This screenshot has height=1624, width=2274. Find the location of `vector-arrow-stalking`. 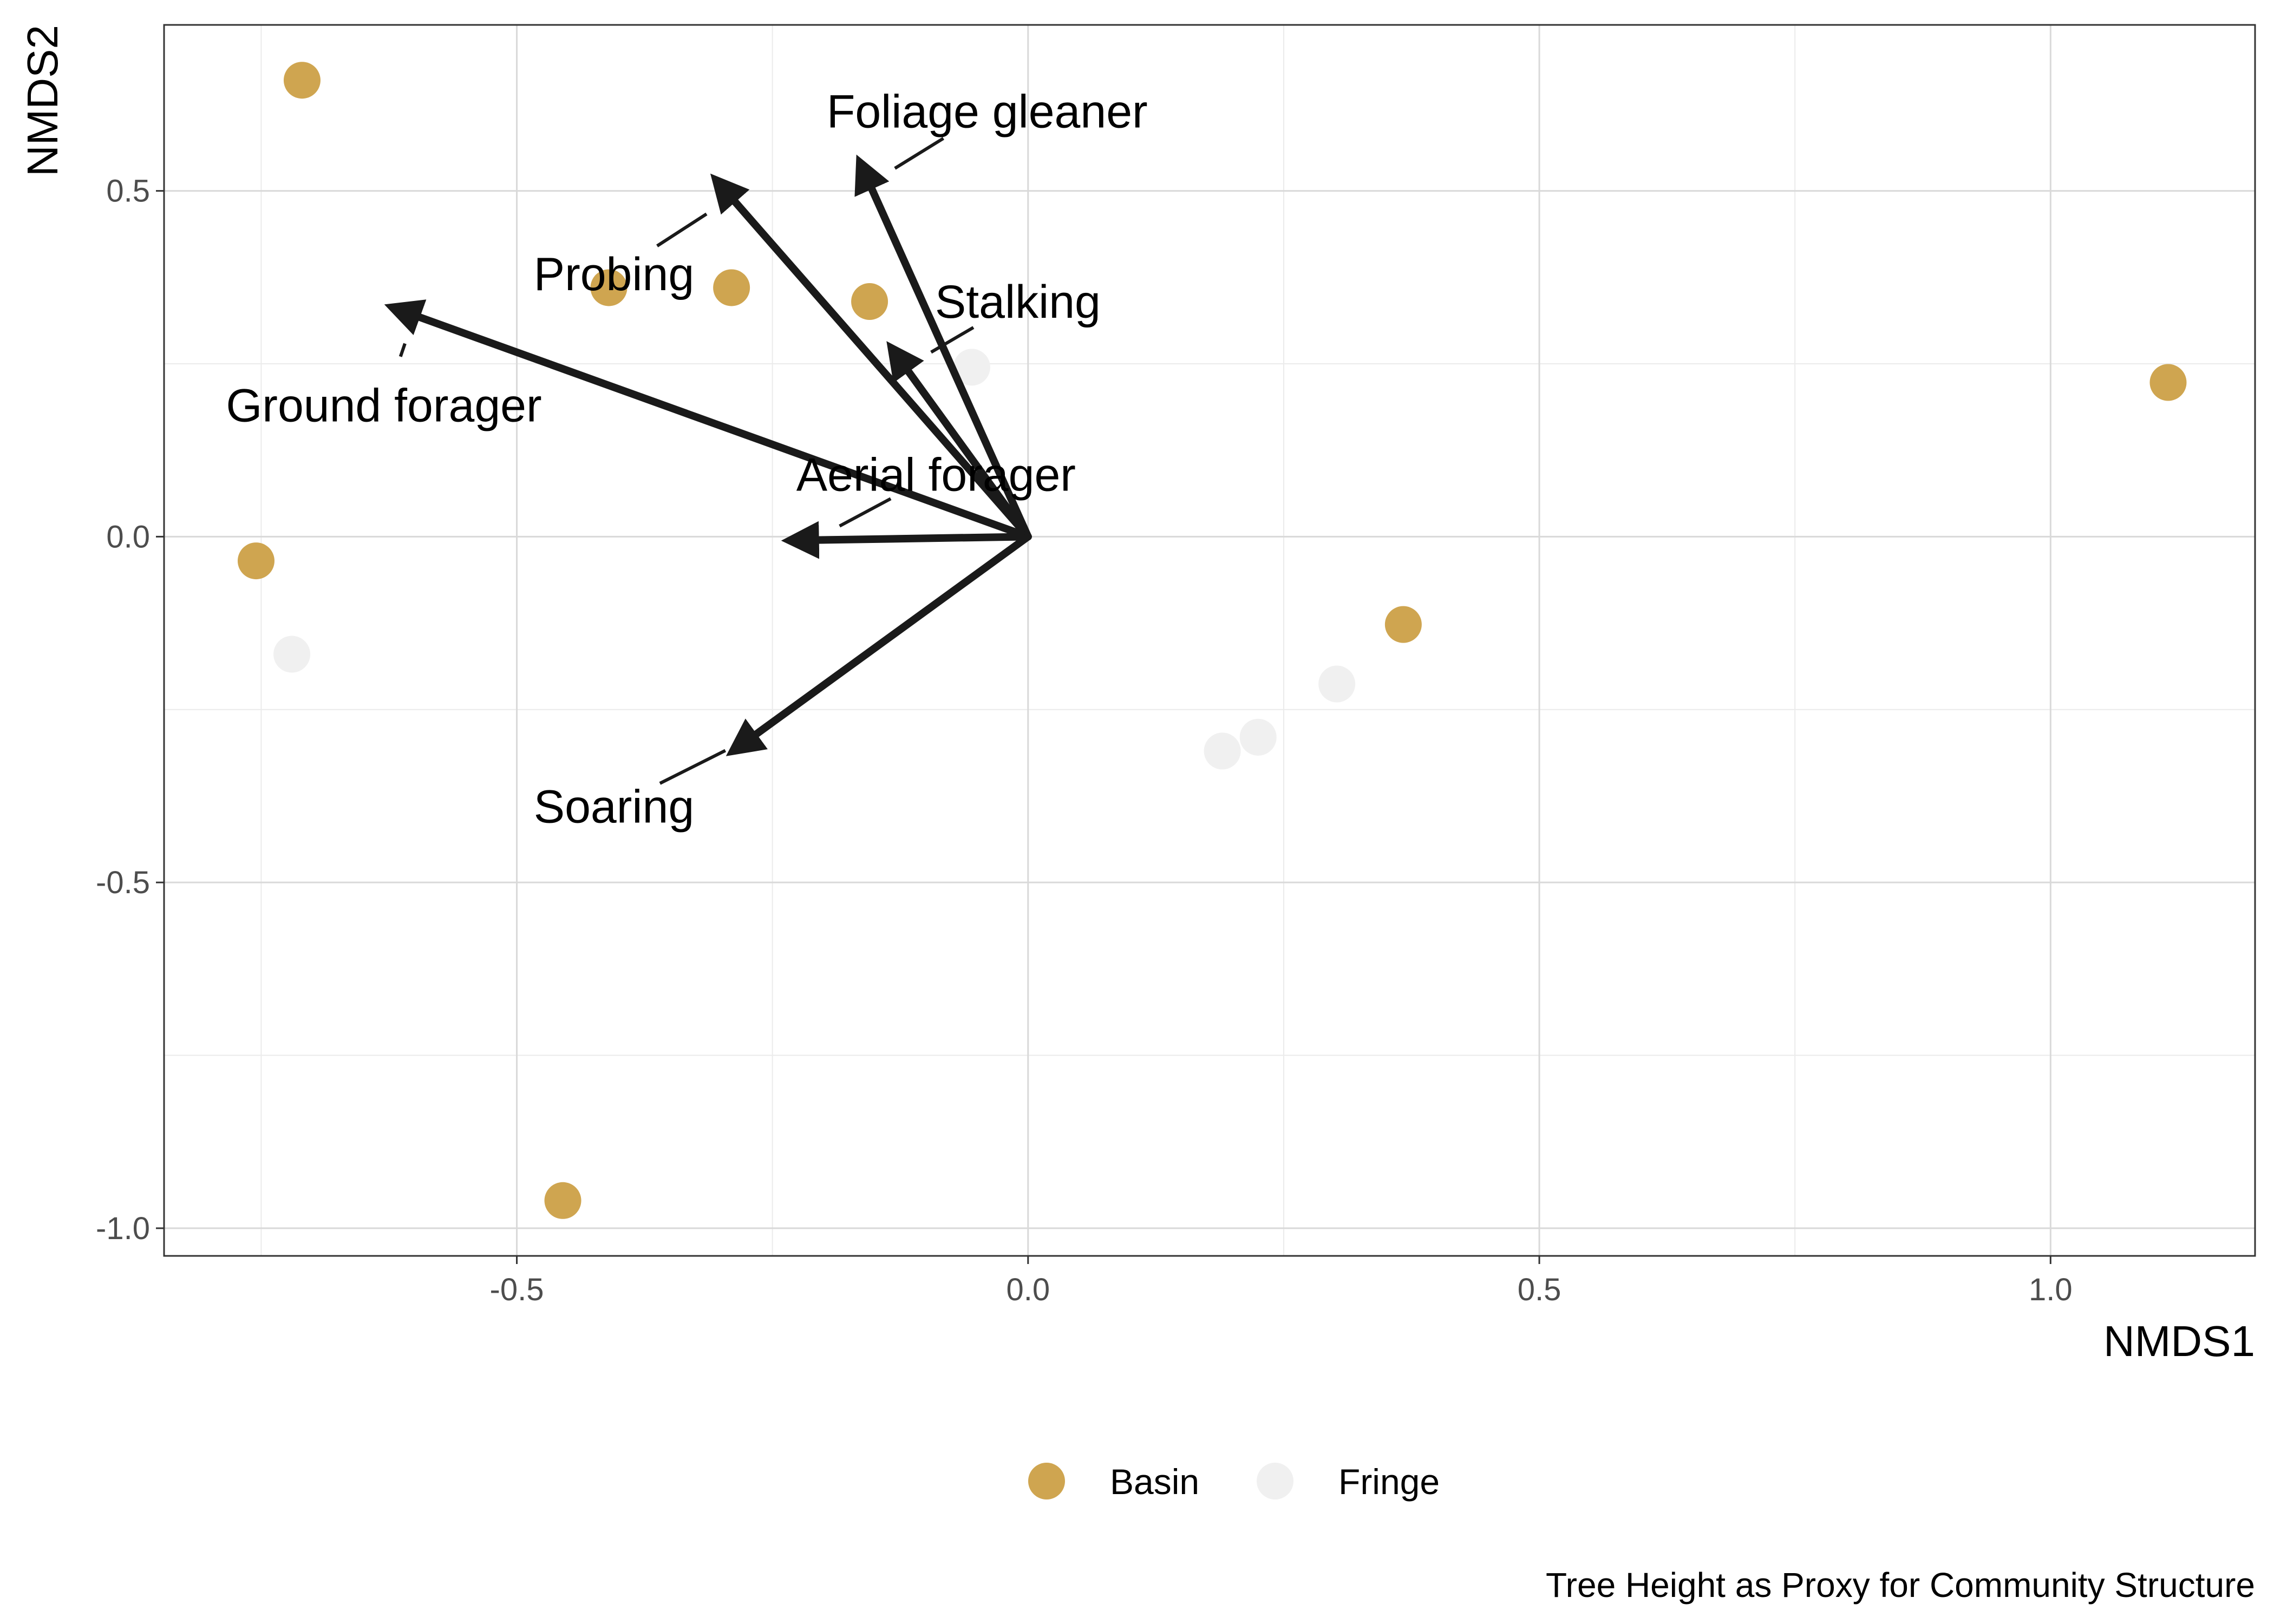

vector-arrow-stalking is located at coordinates (959, 441).